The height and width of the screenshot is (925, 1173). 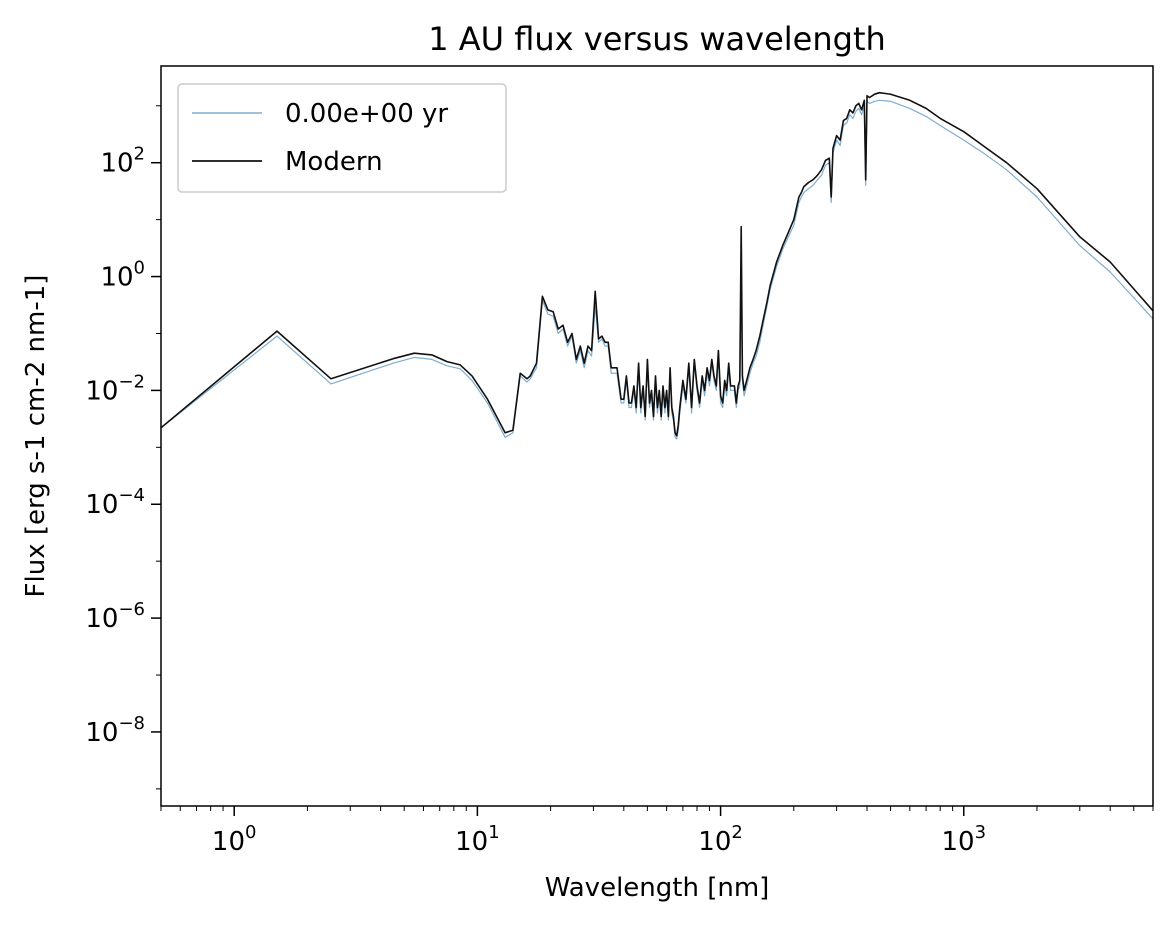 I want to click on x-tick-label-1: 10¹, so click(x=477, y=839).